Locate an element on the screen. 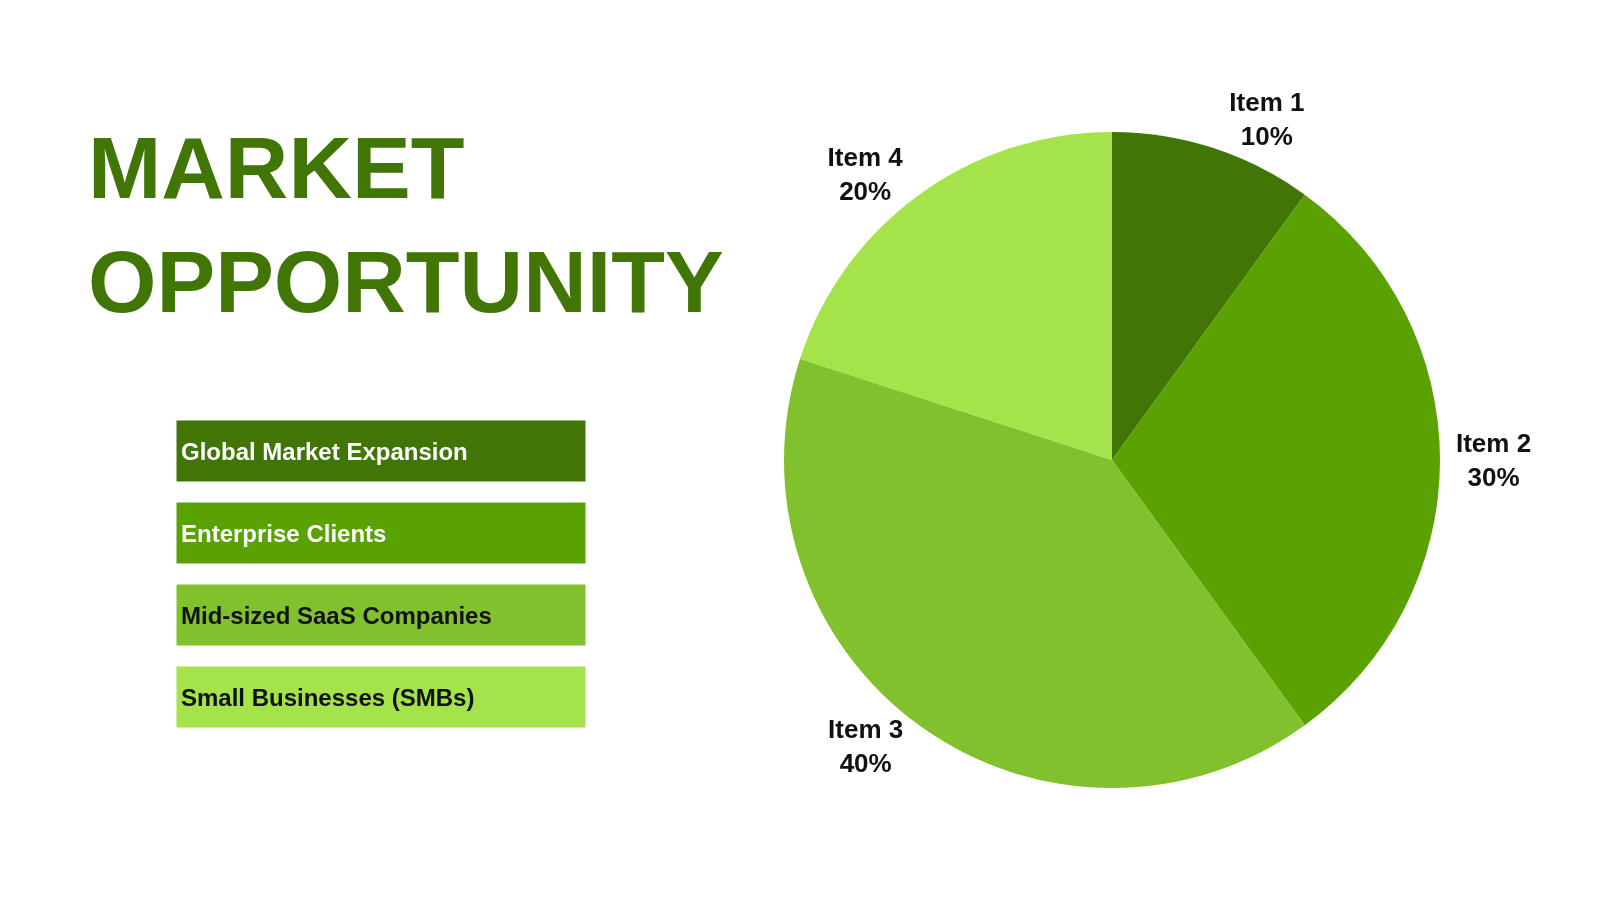 The image size is (1600, 900). data-label: 30% is located at coordinates (1493, 476).